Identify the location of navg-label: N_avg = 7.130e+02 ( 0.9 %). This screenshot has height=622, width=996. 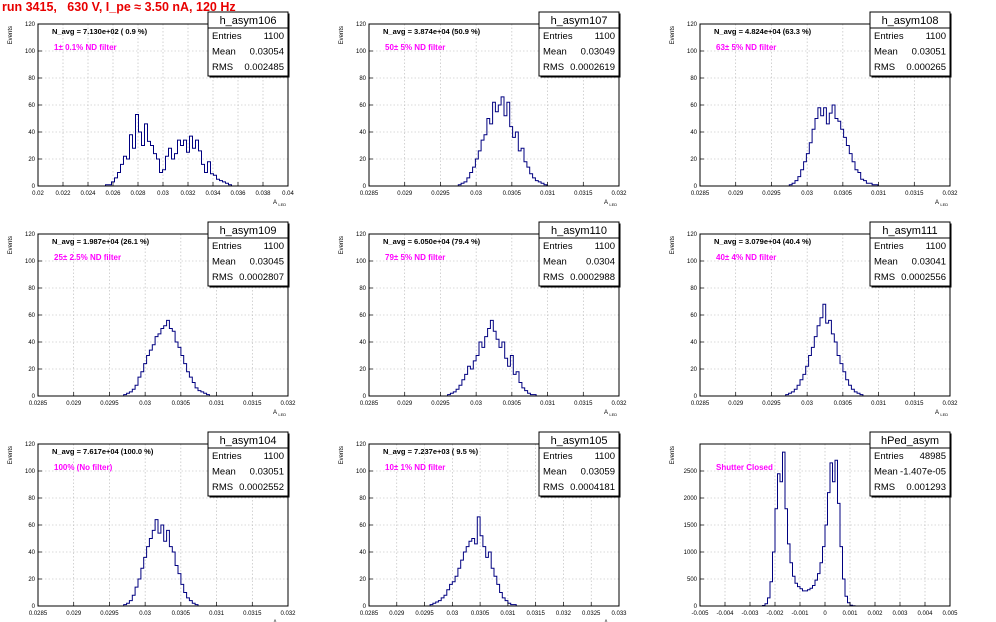
(100, 31).